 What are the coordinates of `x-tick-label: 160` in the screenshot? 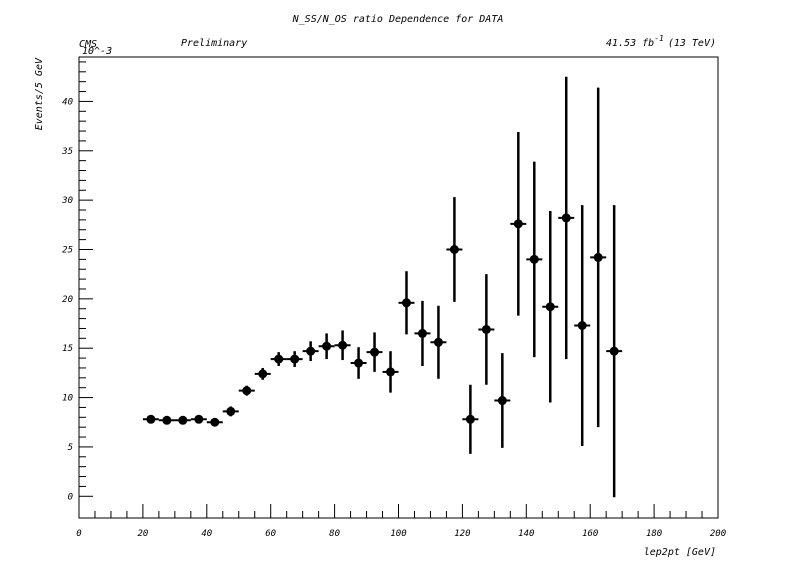 It's located at (590, 534).